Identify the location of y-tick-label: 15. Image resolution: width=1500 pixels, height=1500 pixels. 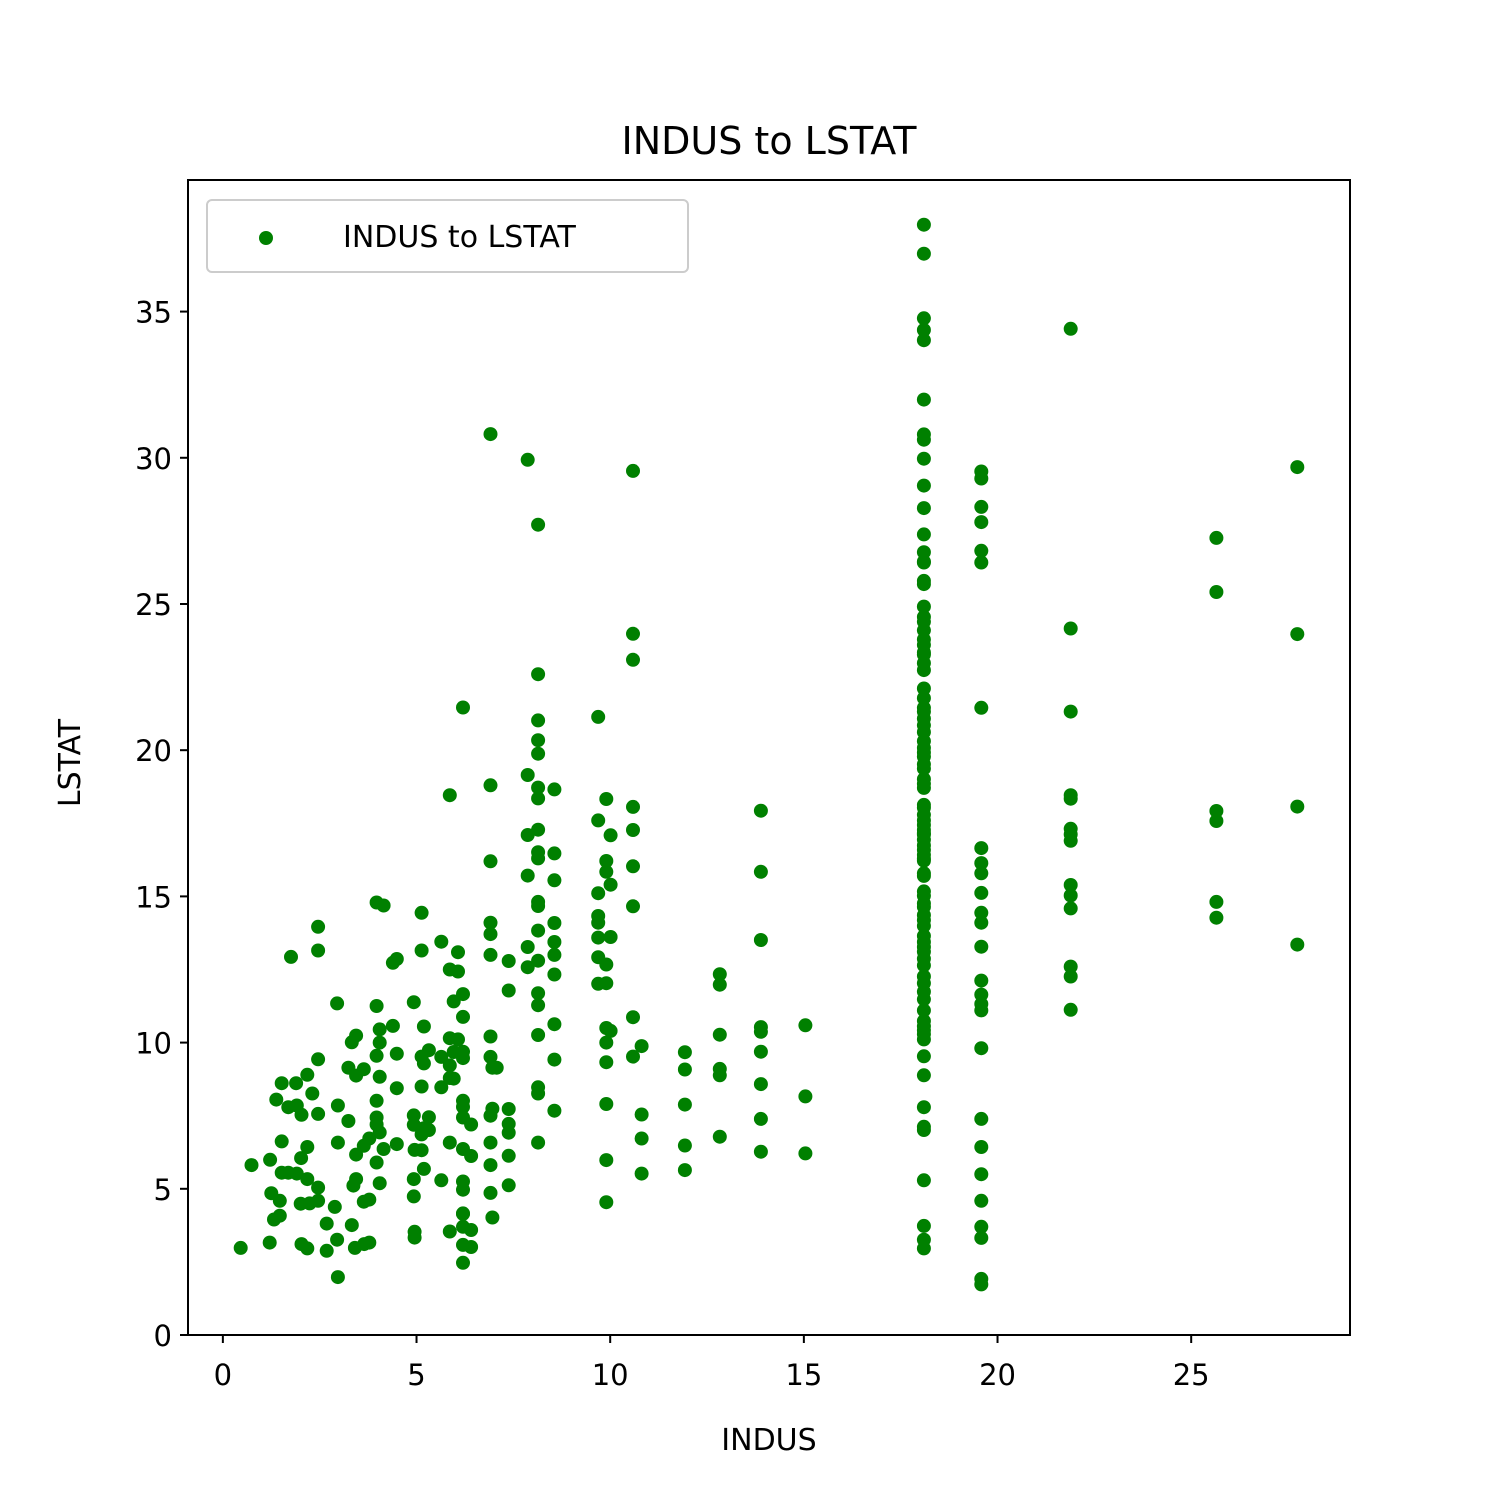
(153, 897).